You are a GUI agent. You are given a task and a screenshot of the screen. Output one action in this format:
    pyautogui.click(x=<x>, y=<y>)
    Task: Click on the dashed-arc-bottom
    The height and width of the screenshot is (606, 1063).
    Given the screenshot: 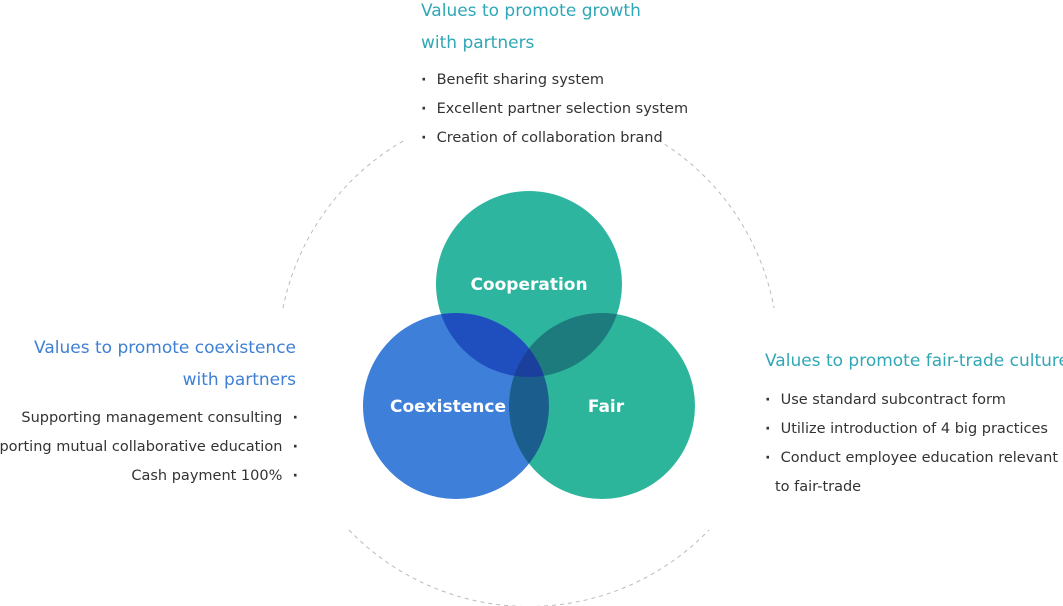 What is the action you would take?
    pyautogui.click(x=529, y=567)
    